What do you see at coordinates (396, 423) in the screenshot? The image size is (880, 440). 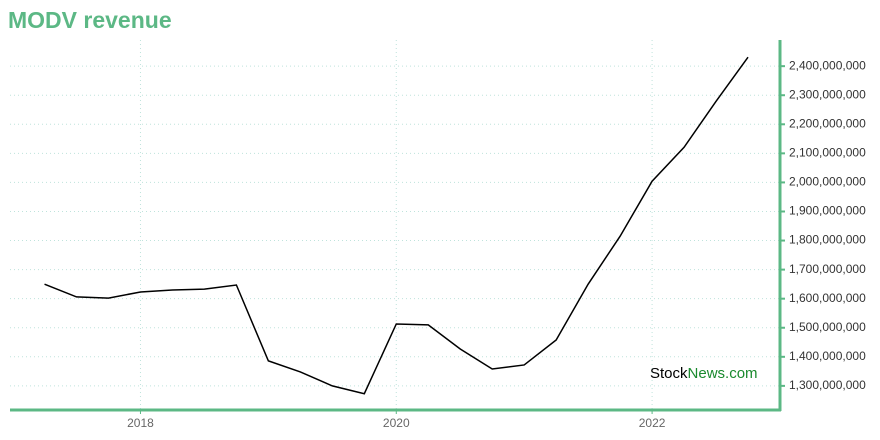 I see `x-tick-label: 2020` at bounding box center [396, 423].